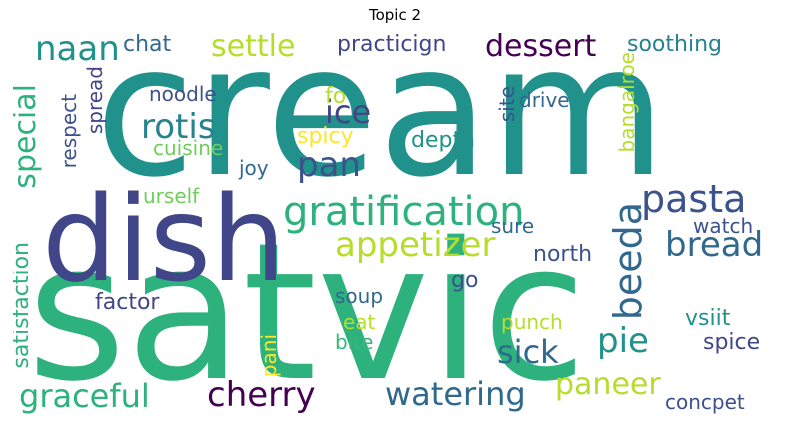 This screenshot has height=427, width=790. Describe the element at coordinates (392, 44) in the screenshot. I see `word-practicign: practicign` at that location.